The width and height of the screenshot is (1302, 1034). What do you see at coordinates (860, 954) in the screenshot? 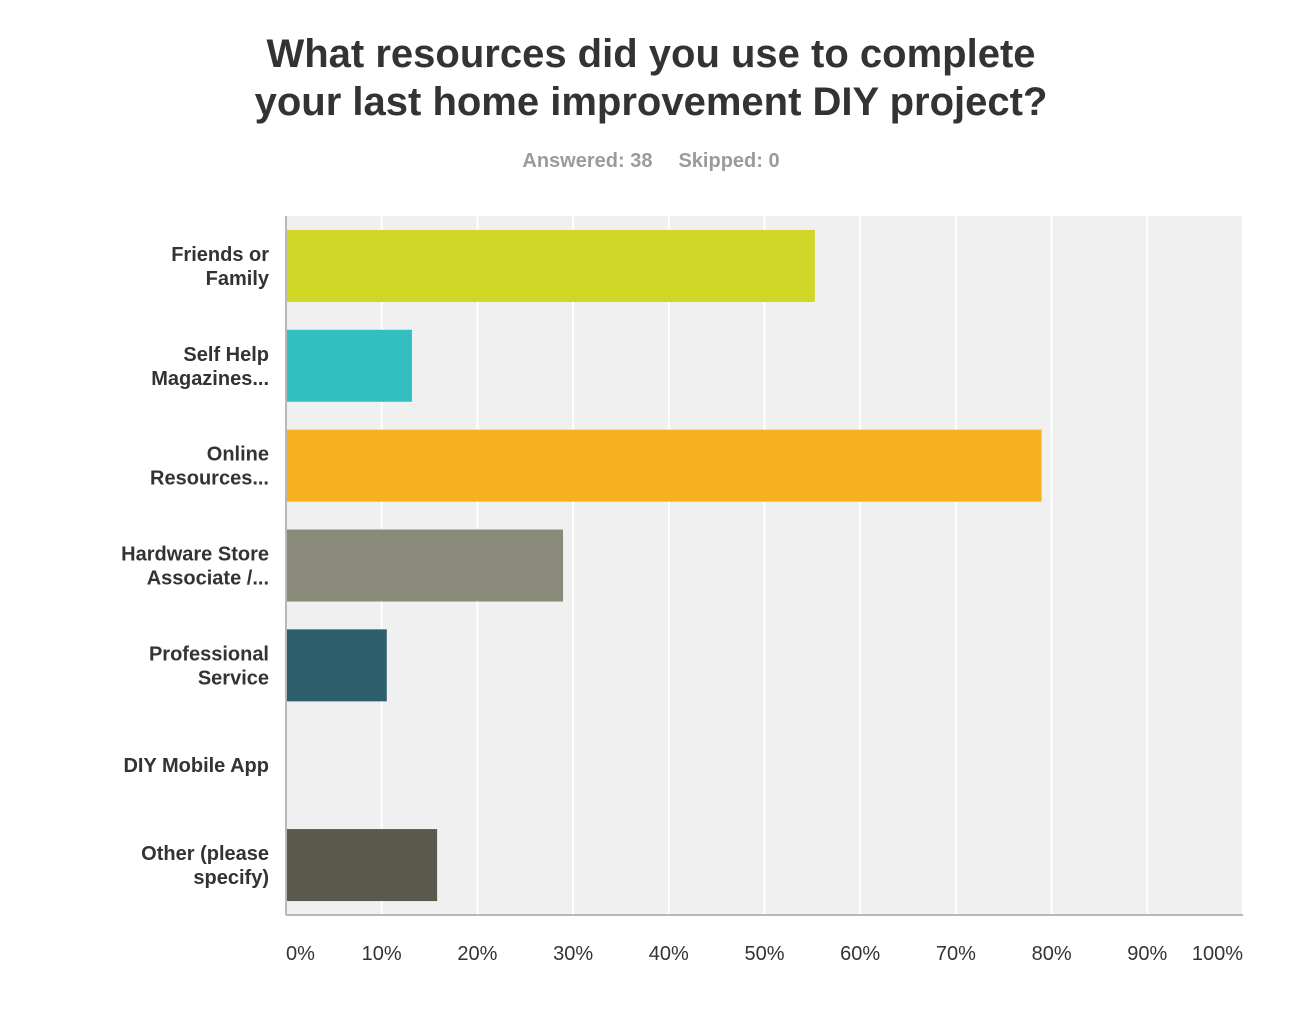
I see `x-tick-label: 60%` at bounding box center [860, 954].